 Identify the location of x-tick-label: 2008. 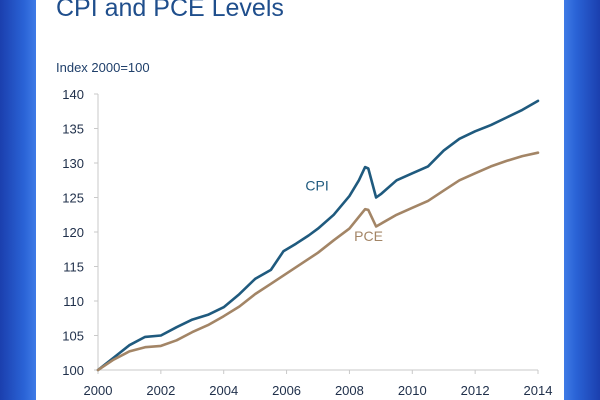
(349, 390).